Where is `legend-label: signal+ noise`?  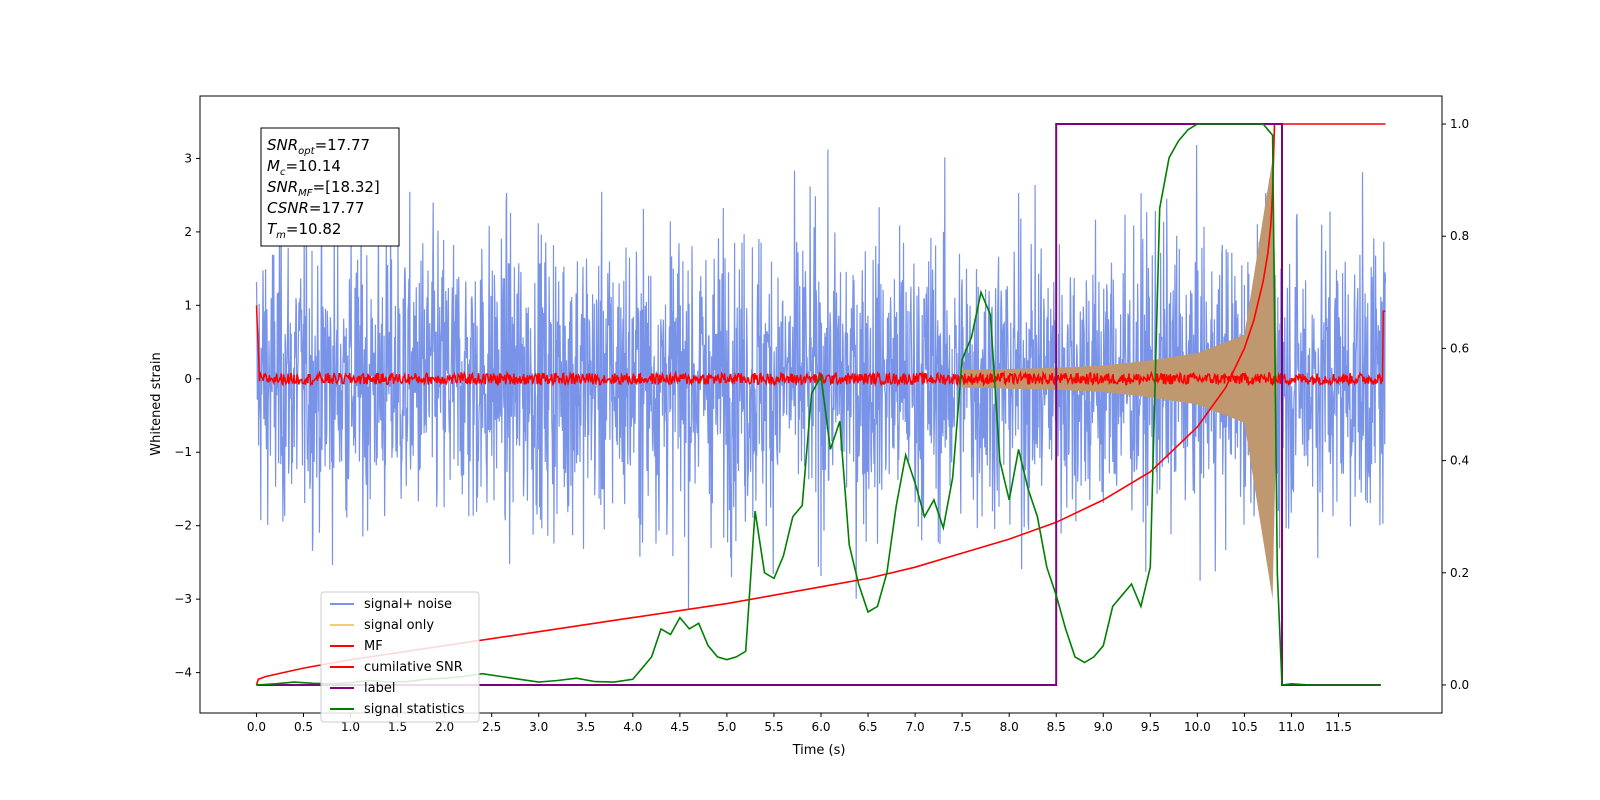 legend-label: signal+ noise is located at coordinates (408, 604).